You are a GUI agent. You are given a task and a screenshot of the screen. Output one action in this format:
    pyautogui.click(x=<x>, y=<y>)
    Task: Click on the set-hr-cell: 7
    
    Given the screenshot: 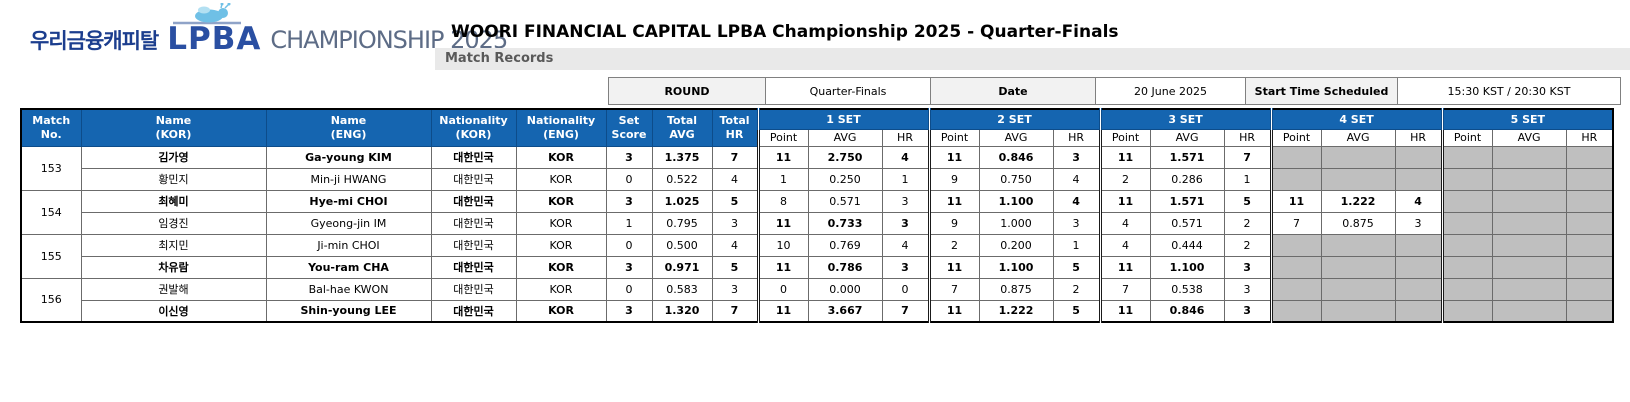 What is the action you would take?
    pyautogui.click(x=905, y=311)
    